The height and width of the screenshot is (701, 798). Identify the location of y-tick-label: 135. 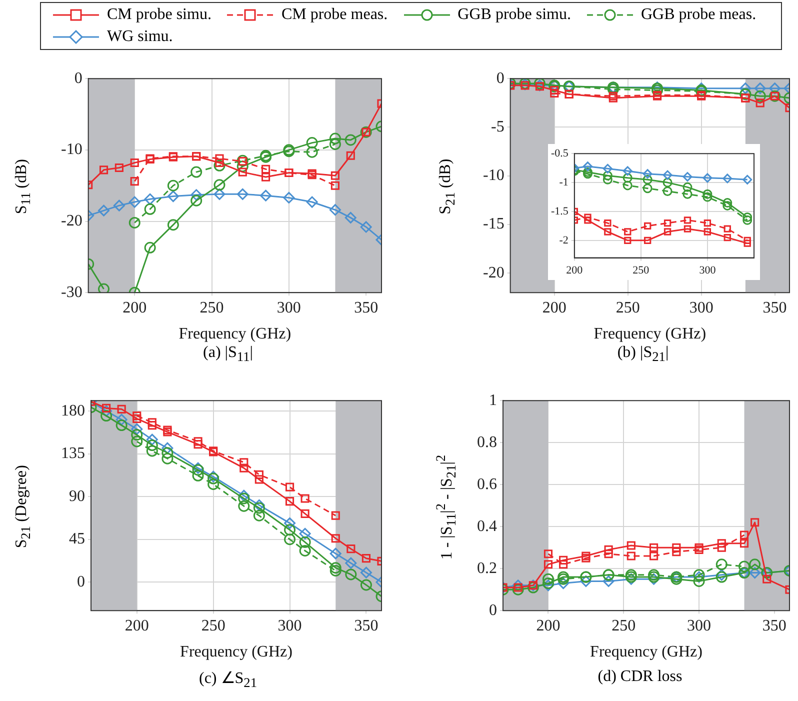
(73, 453).